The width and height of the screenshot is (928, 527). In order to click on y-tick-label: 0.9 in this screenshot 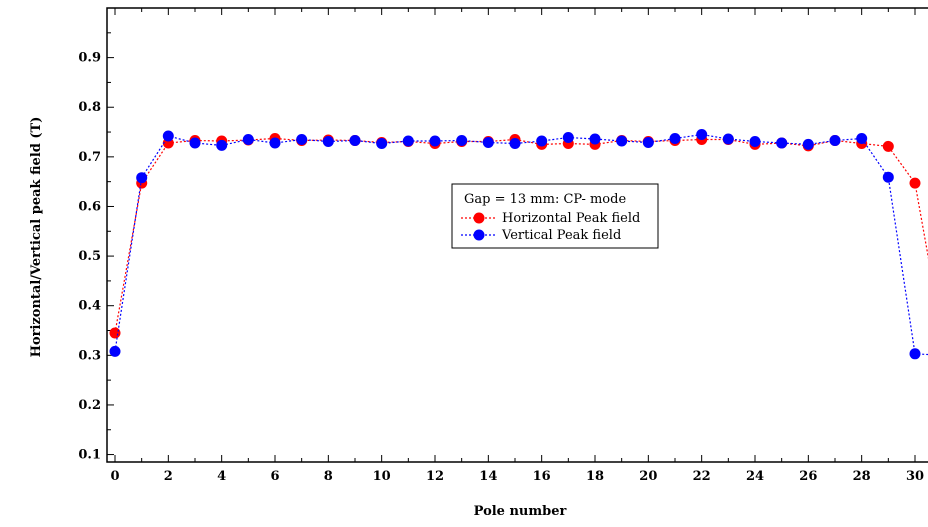, I will do `click(89, 58)`.